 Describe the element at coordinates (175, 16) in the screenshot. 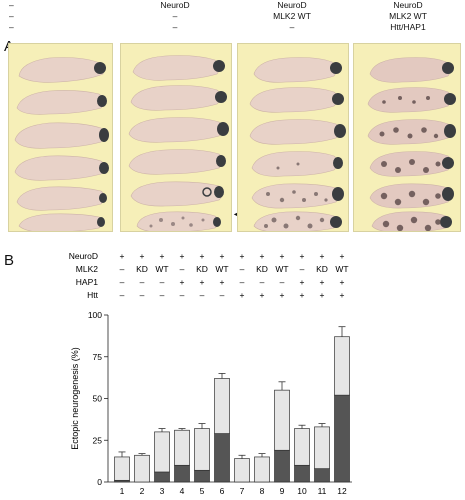

I see `column-header-2: NeuroD – –` at that location.